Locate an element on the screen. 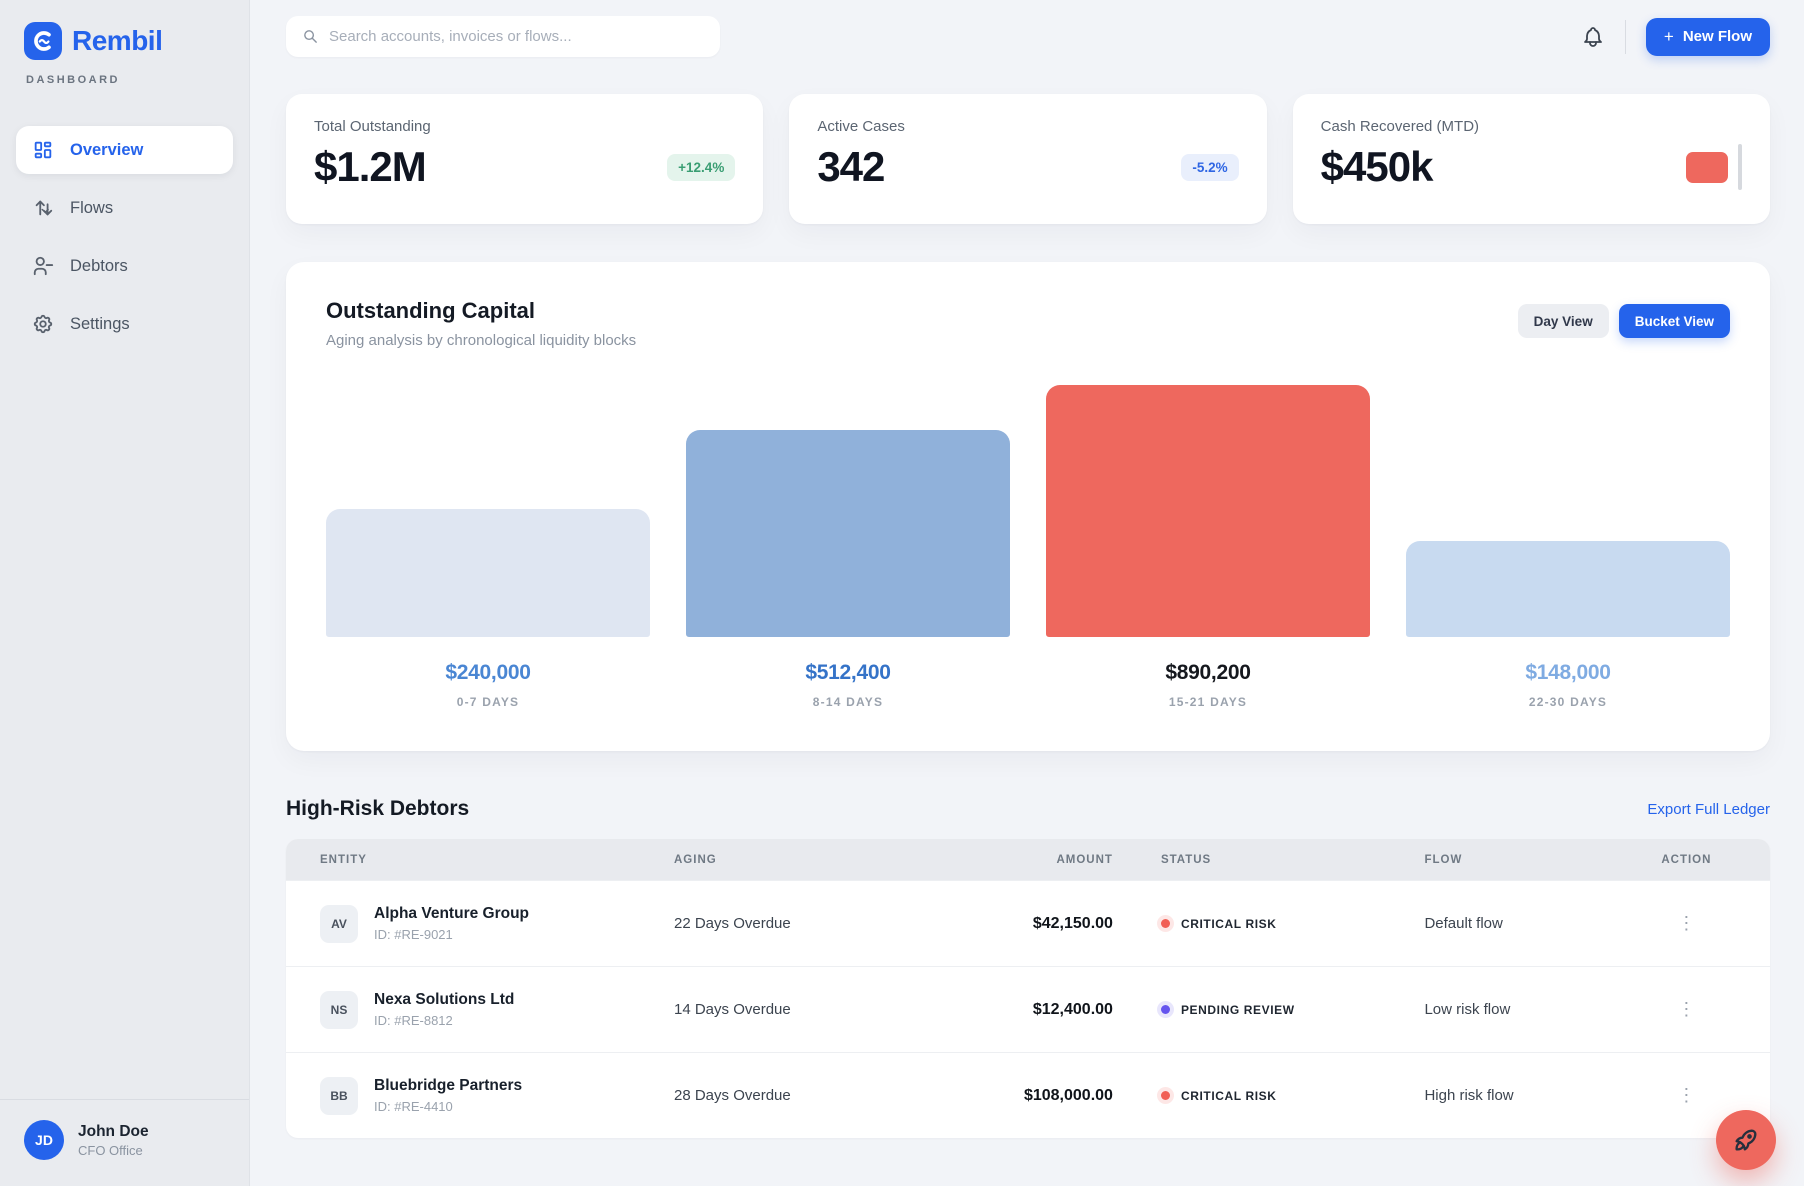 Image resolution: width=1804 pixels, height=1186 pixels. sidebar-item-label: Debtors is located at coordinates (99, 265).